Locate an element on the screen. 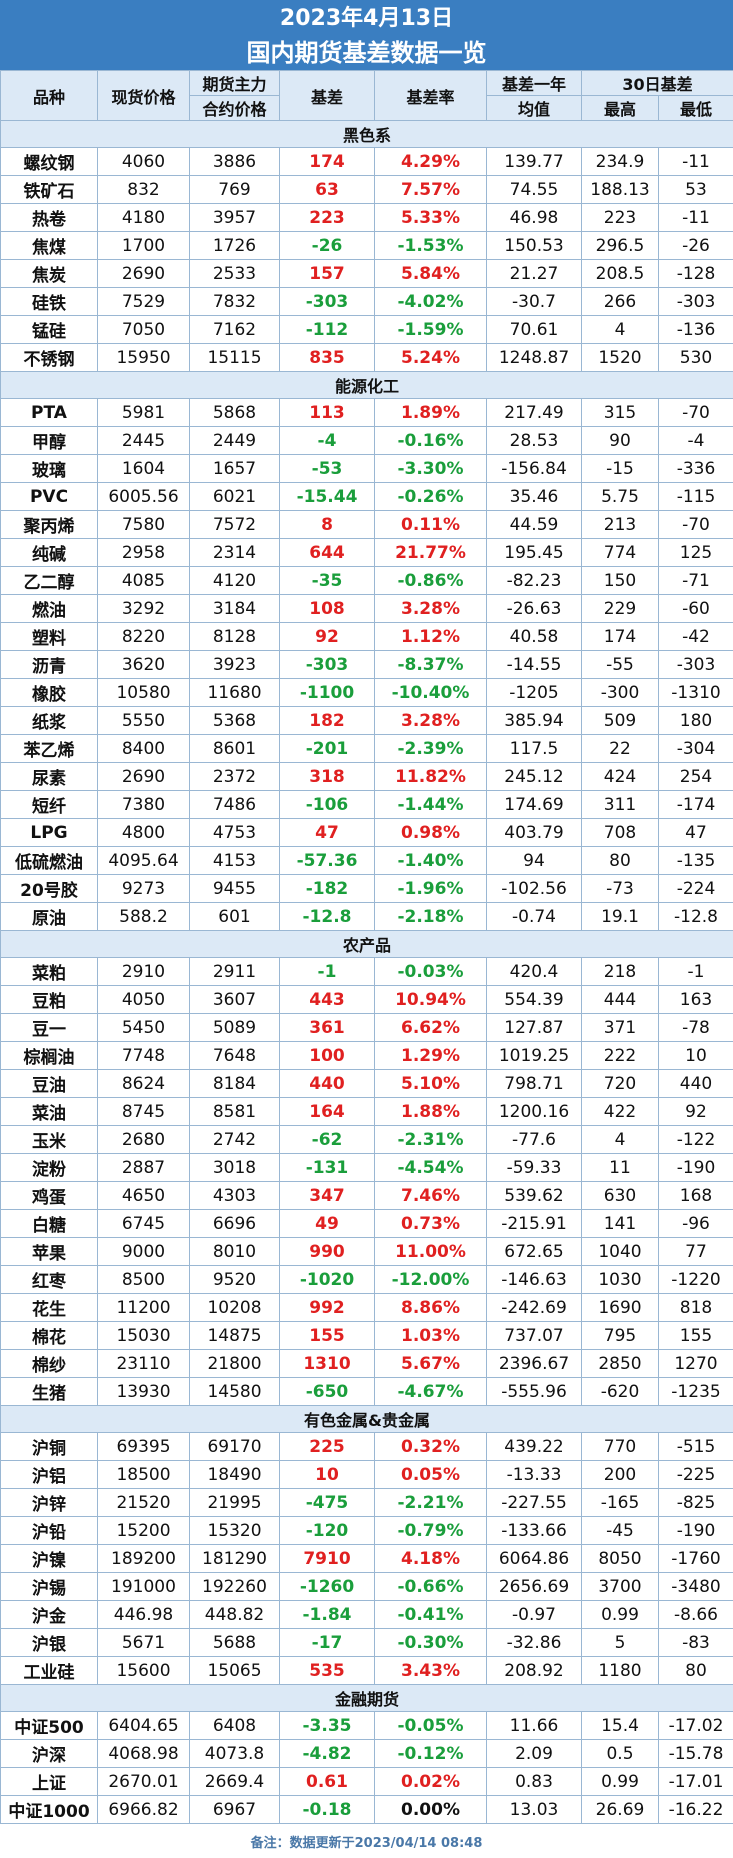 This screenshot has width=733, height=1858. table-row: 硅铁 7529 7832 -303 -4.02% -30.7 266 -303 is located at coordinates (366, 301).